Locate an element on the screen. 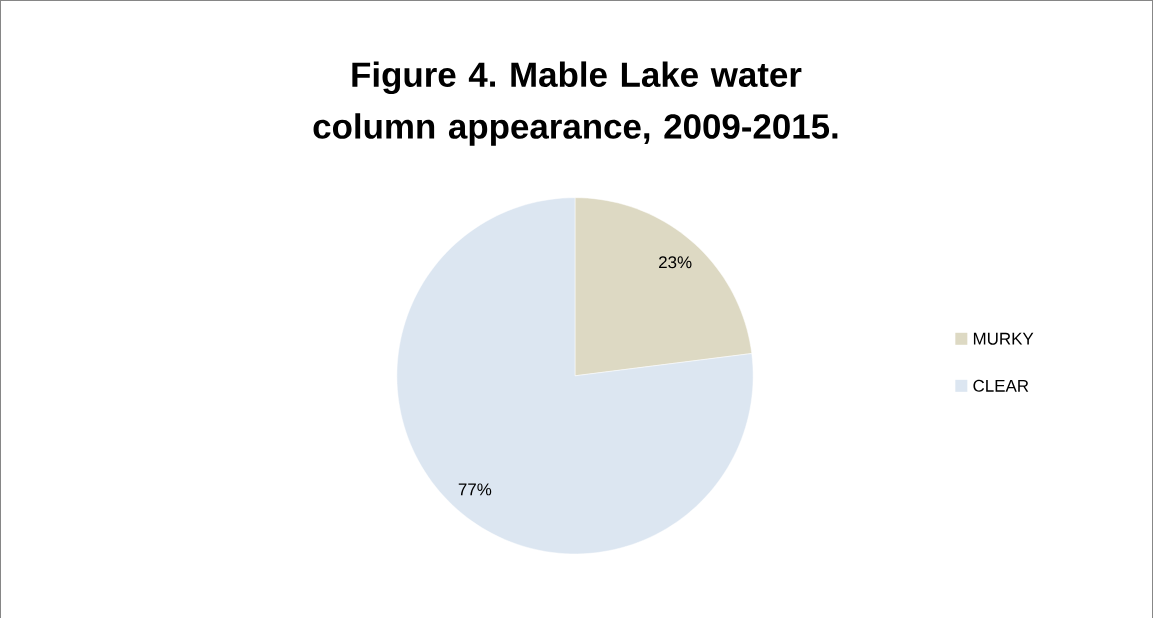  legend-label: CLEAR is located at coordinates (1001, 386).